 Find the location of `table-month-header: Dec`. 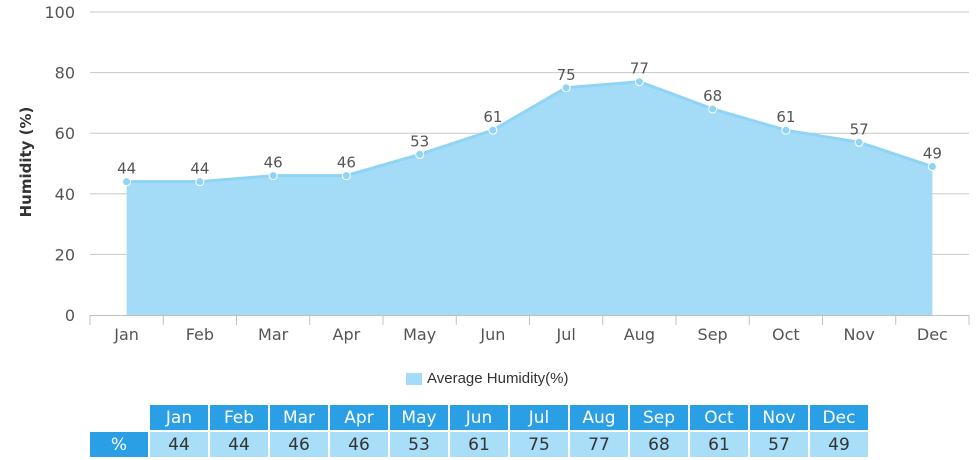

table-month-header: Dec is located at coordinates (839, 417).